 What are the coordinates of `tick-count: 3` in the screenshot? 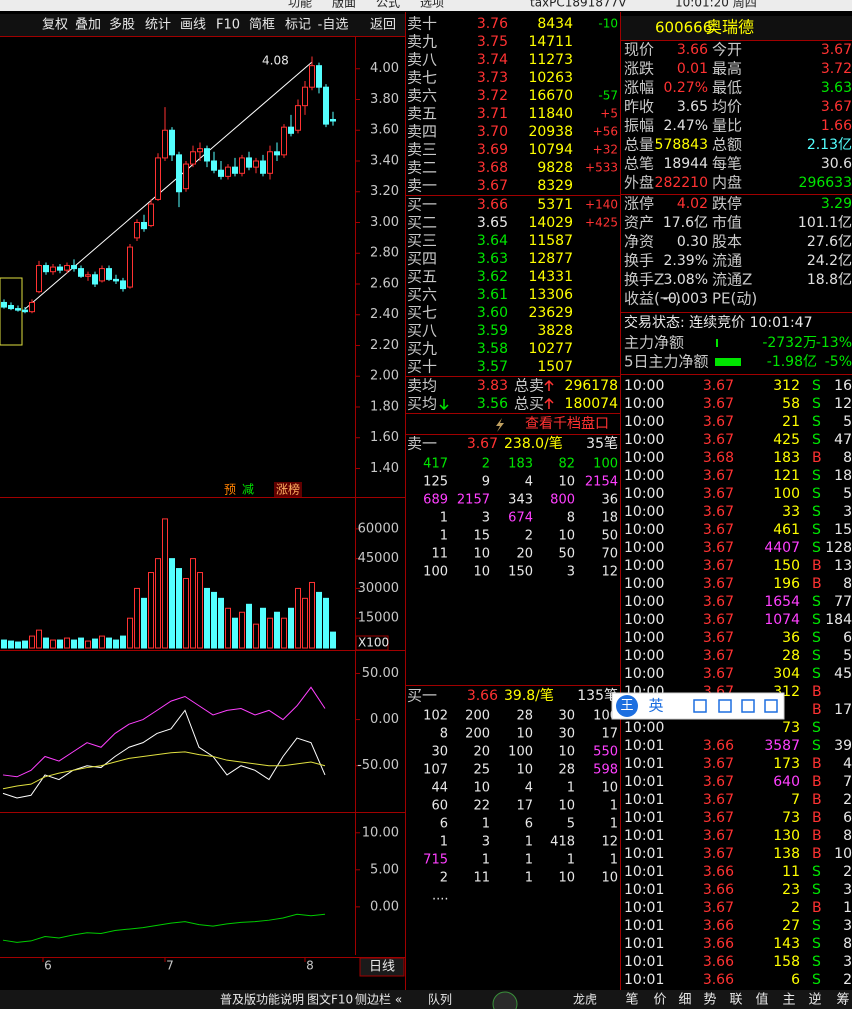 It's located at (847, 926).